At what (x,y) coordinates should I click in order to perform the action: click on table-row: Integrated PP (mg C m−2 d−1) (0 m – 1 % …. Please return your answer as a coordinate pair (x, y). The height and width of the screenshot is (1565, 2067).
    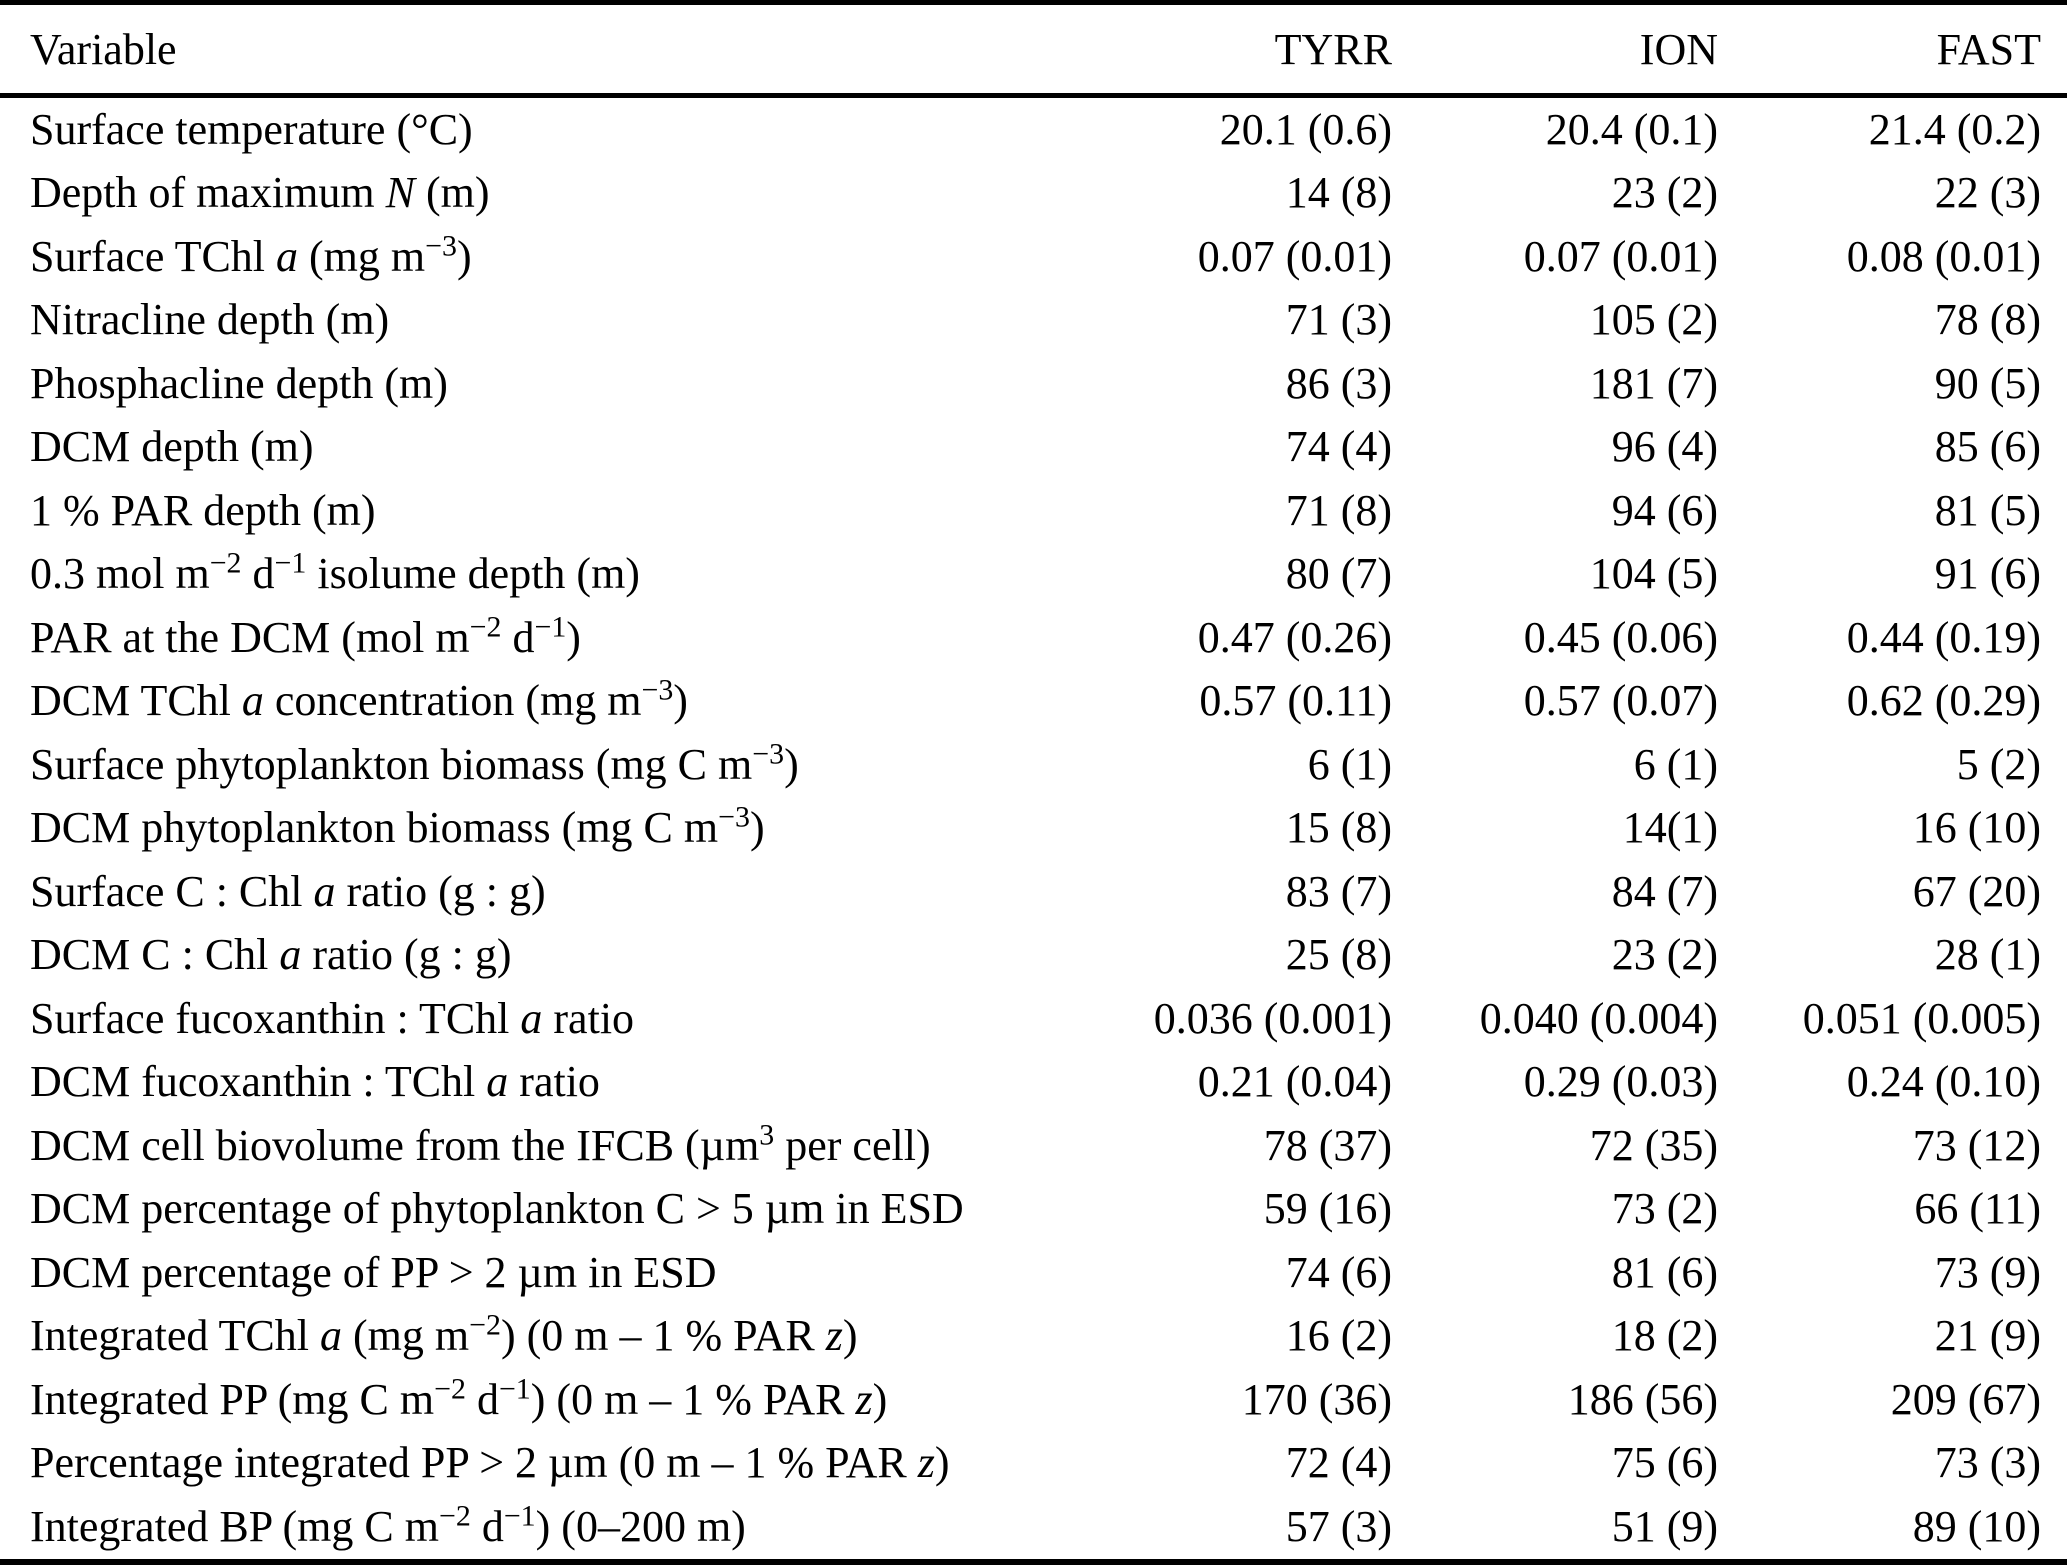
    Looking at the image, I should click on (1033, 1400).